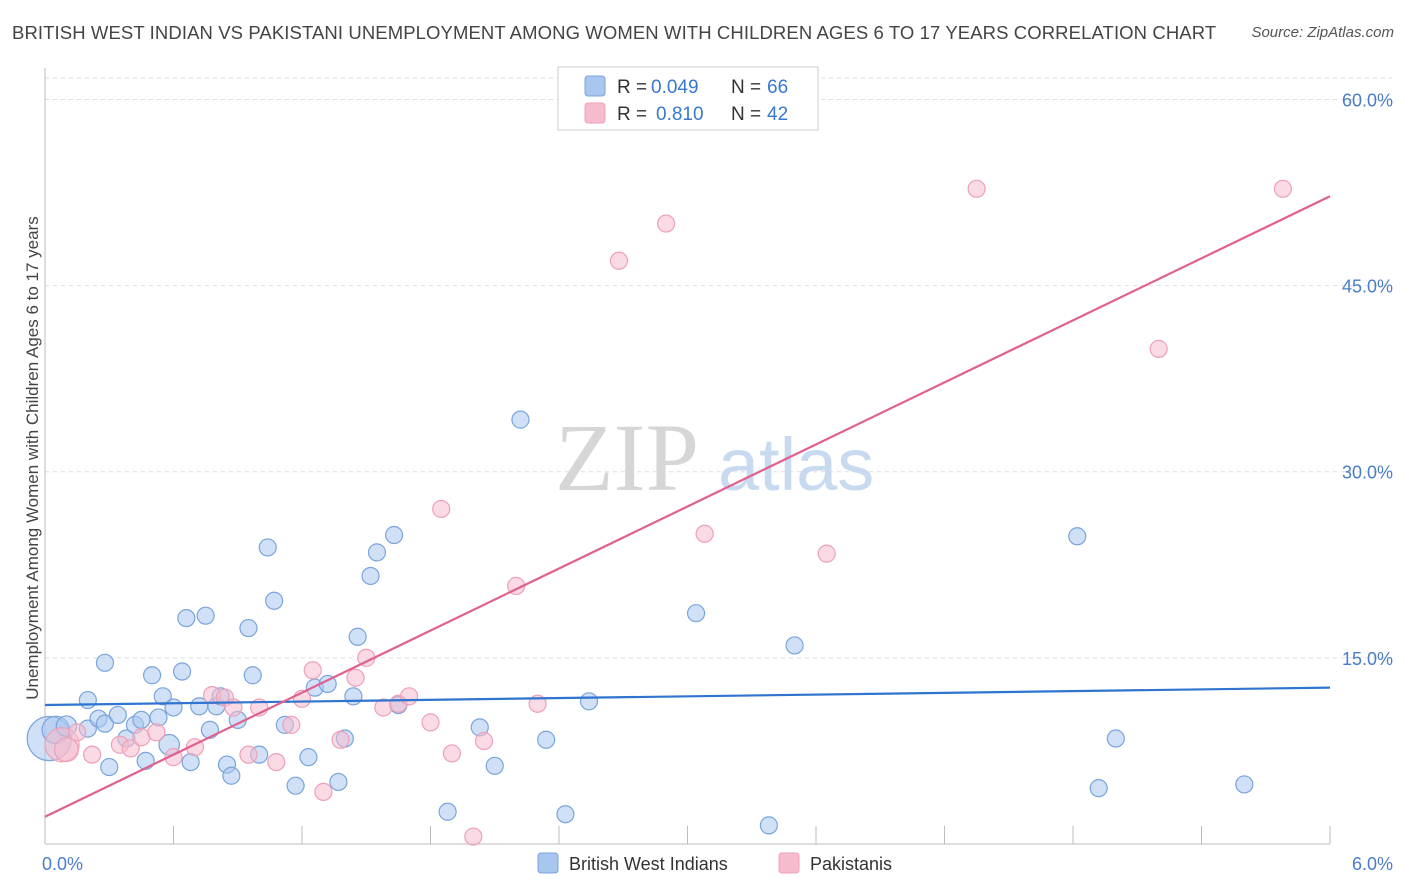 This screenshot has width=1406, height=892. Describe the element at coordinates (675, 87) in the screenshot. I see `legend-r-value-1: 0.049` at that location.